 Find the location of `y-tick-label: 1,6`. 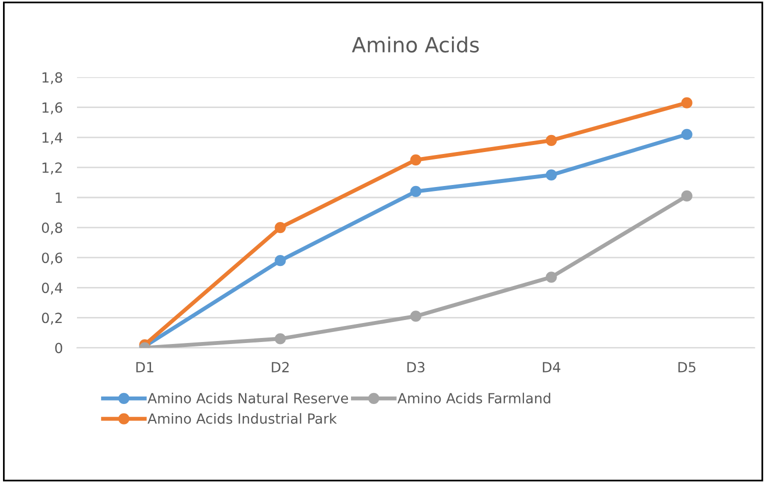

y-tick-label: 1,6 is located at coordinates (52, 108).